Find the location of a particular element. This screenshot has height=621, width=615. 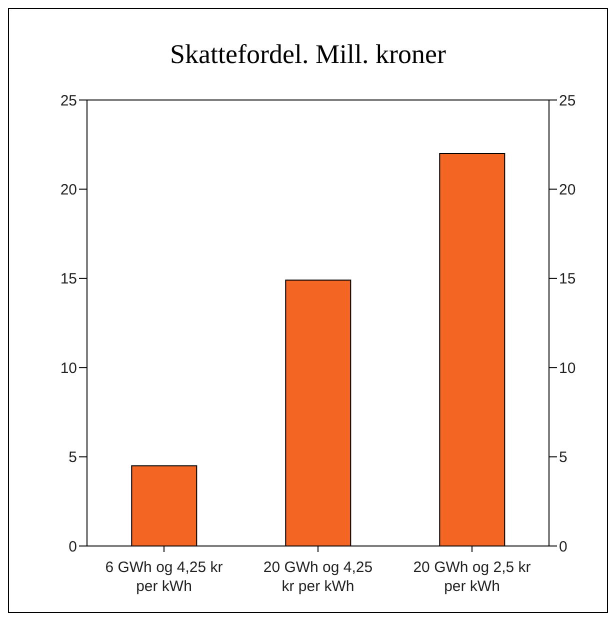

x-tick-label: 6 GWh og 4,25 kr per kWh is located at coordinates (164, 577).